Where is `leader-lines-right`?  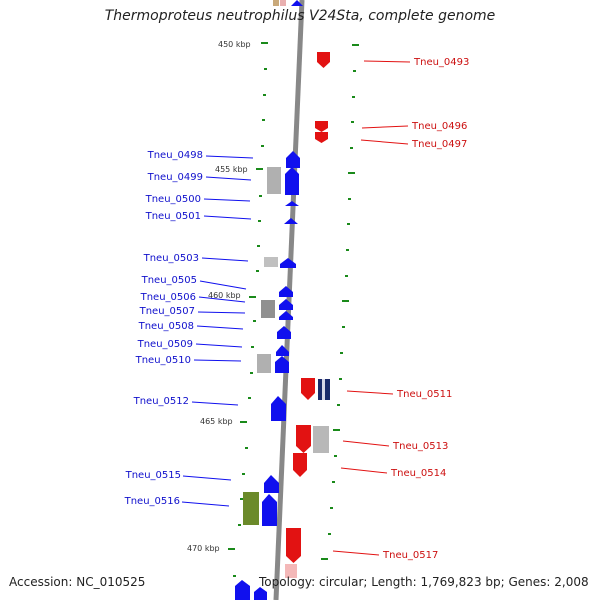 leader-lines-right is located at coordinates (371, 308).